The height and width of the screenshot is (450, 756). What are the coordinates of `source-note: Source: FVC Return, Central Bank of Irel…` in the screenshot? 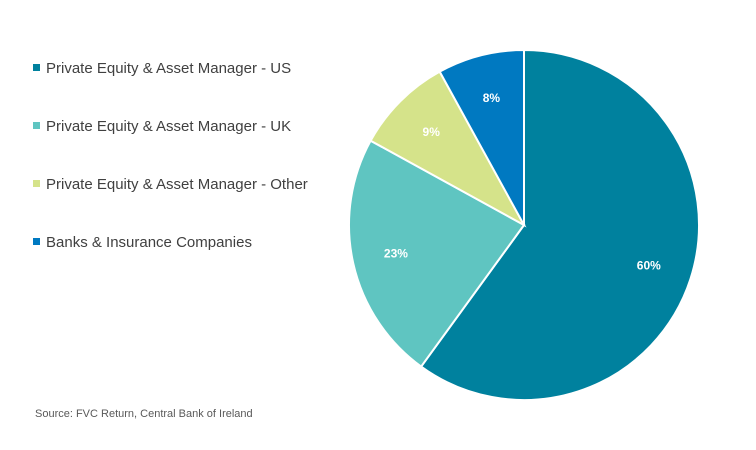 It's located at (144, 414).